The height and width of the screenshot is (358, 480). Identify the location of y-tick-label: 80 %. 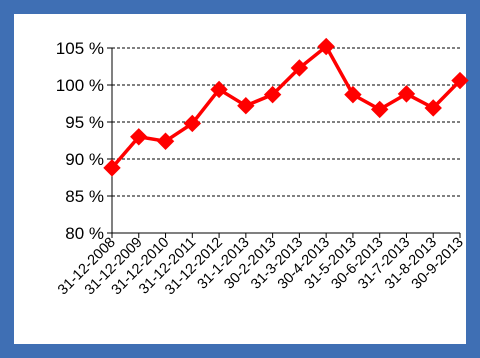
(84, 233).